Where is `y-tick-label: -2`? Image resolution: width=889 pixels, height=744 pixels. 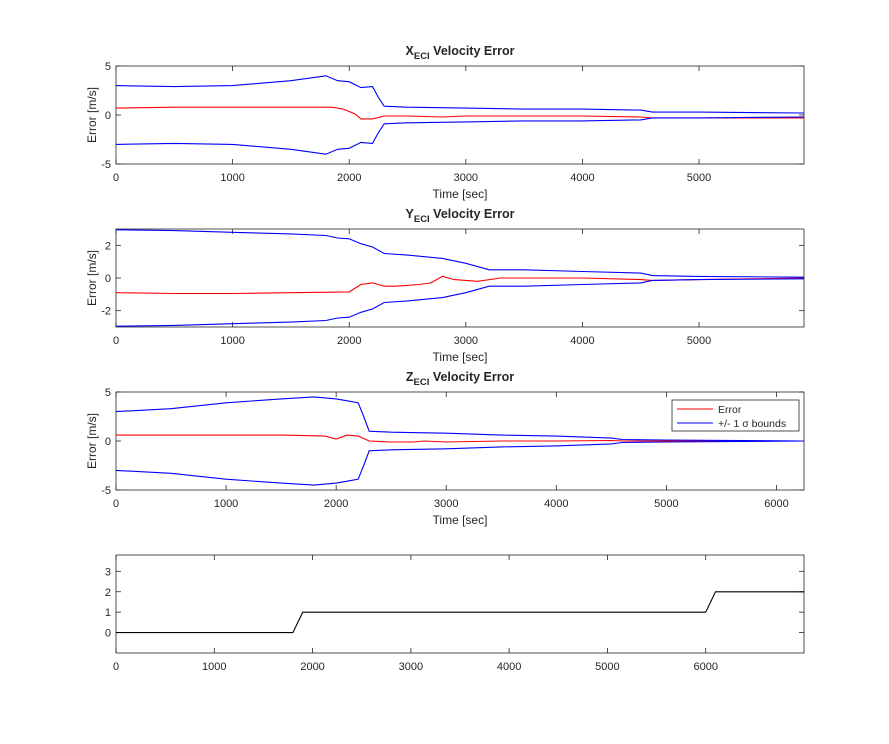
y-tick-label: -2 is located at coordinates (106, 312).